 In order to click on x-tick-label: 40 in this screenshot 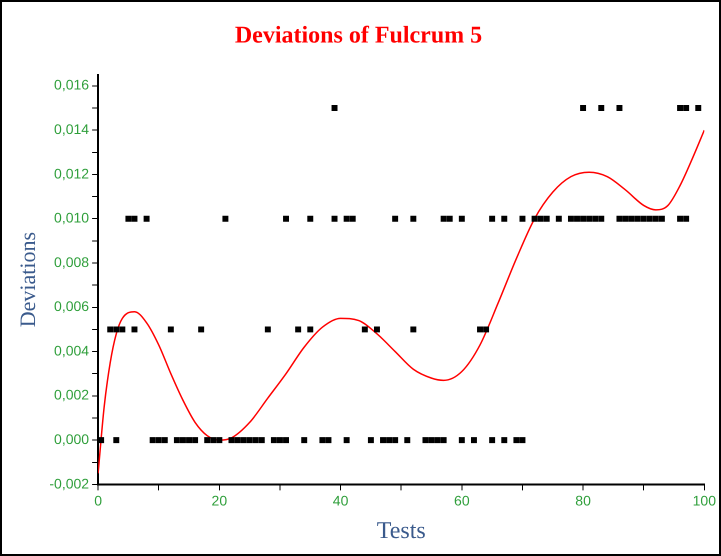, I will do `click(340, 500)`.